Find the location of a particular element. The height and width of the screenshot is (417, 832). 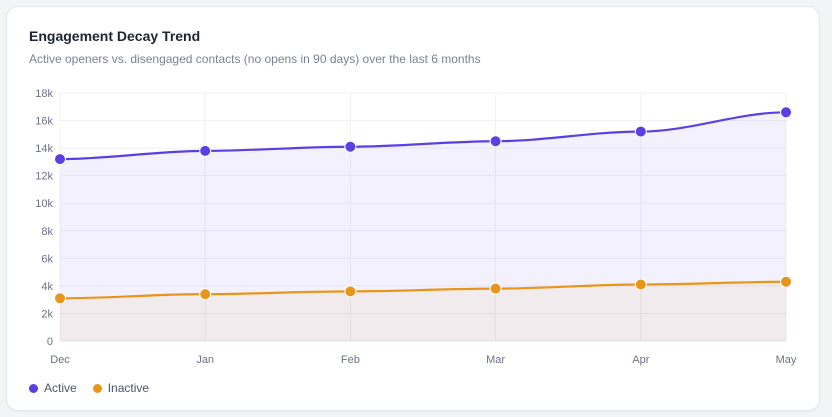

series-area-inactive is located at coordinates (423, 311).